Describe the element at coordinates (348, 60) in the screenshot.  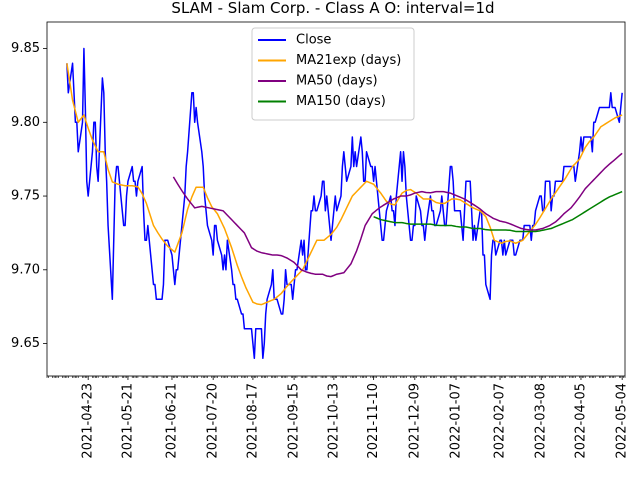
I see `legend-label: MA21exp (days)` at that location.